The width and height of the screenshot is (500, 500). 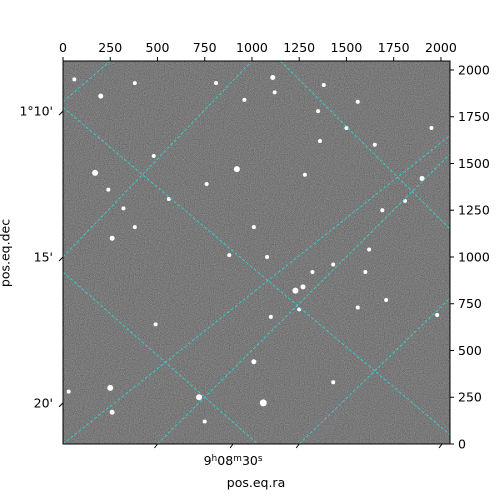 I want to click on top-tick-label: 500, so click(x=158, y=47).